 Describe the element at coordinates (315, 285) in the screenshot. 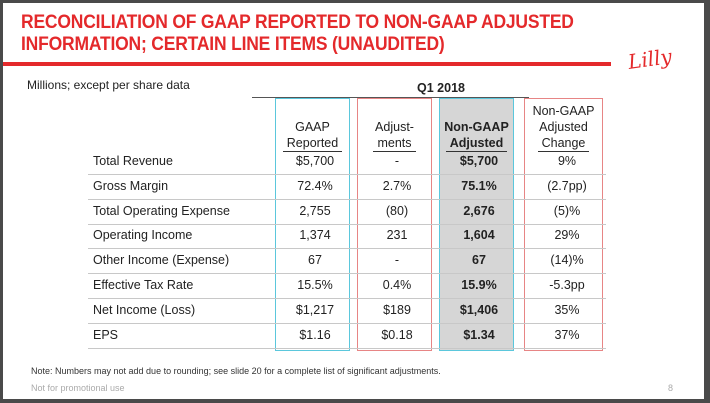

I see `gaap-value: 15.5%` at that location.